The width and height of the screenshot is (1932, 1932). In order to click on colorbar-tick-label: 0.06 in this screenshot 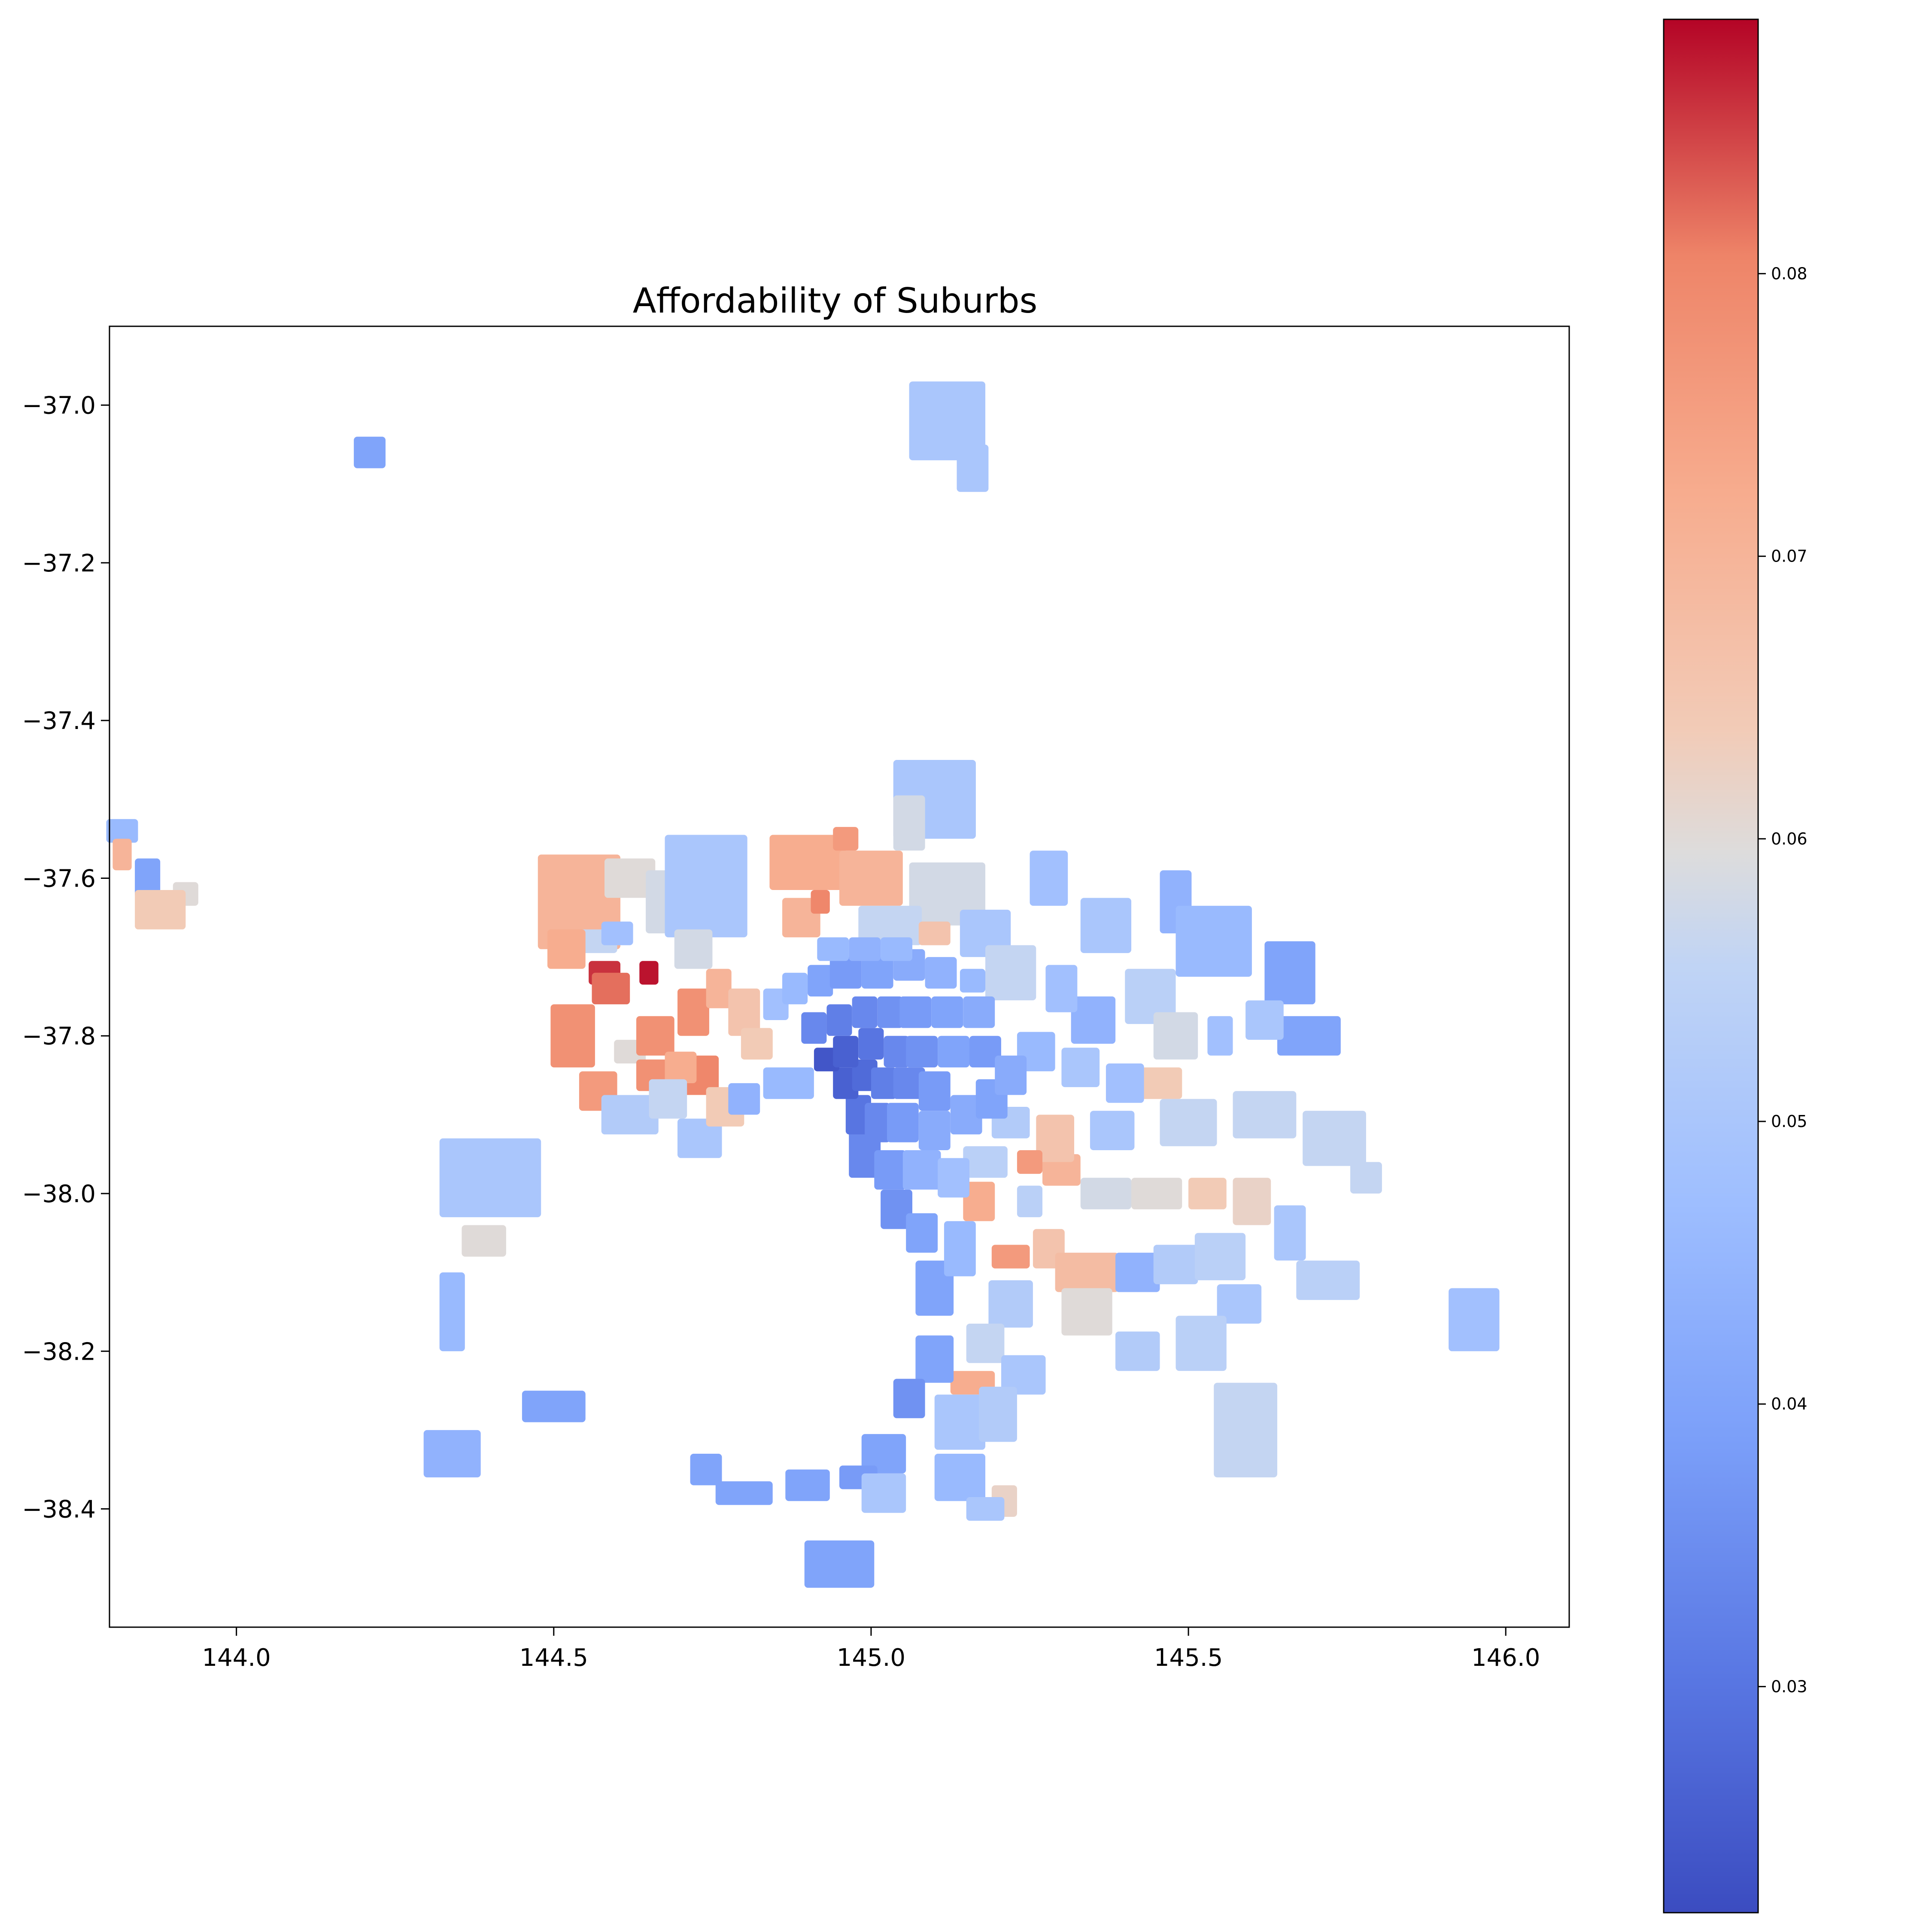, I will do `click(1789, 839)`.